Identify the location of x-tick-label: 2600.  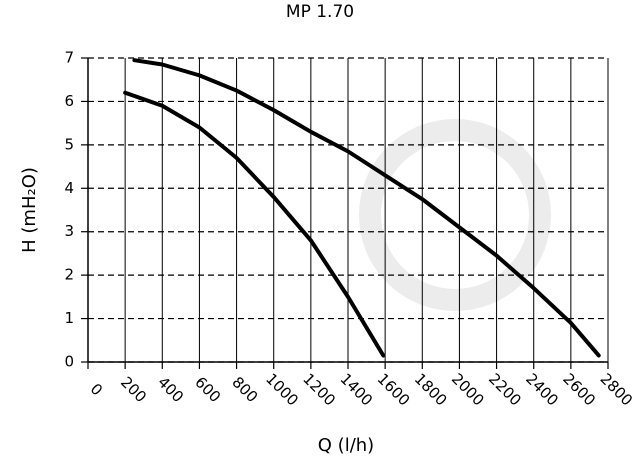
(579, 390).